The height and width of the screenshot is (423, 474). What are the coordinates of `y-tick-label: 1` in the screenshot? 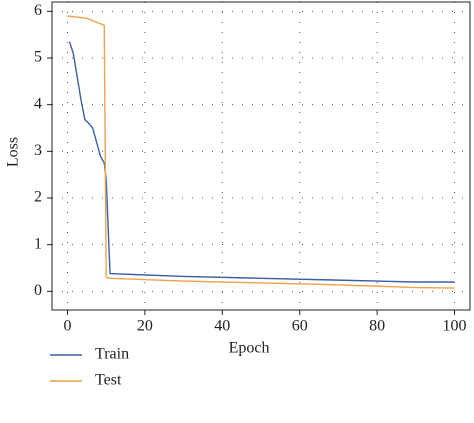 It's located at (38, 243).